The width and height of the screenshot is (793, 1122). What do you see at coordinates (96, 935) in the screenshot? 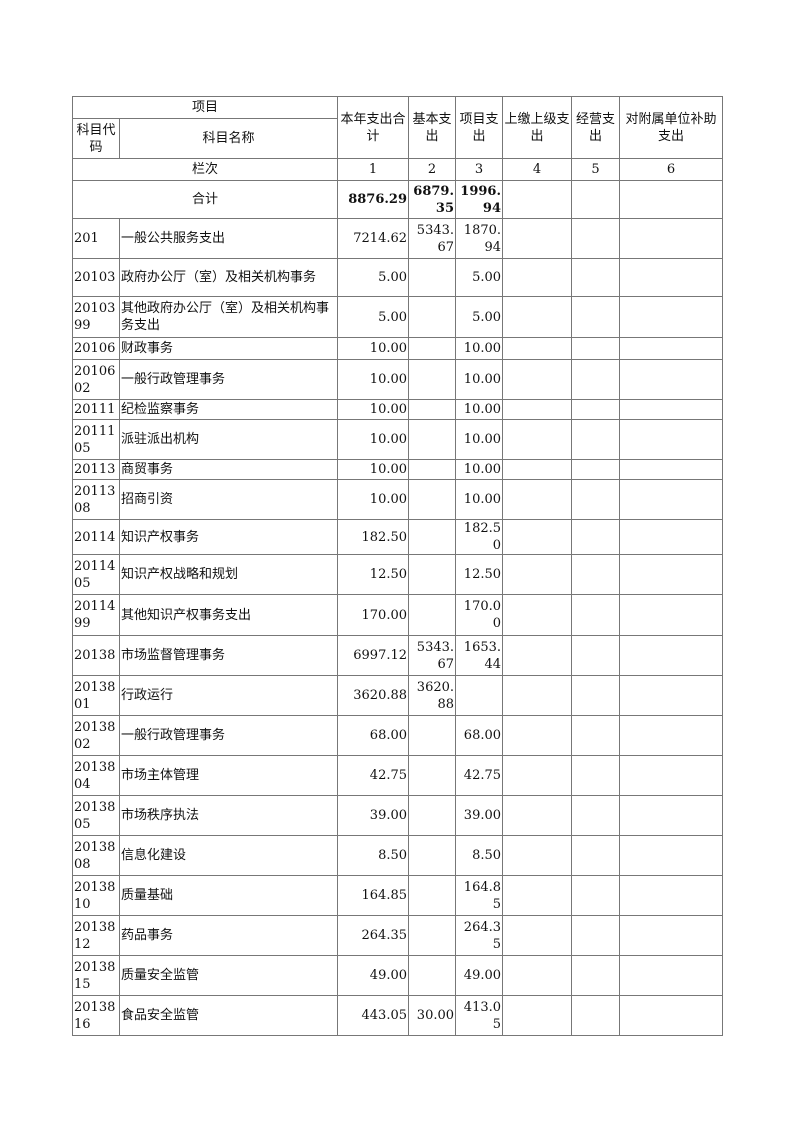
I see `row-code: 2013812` at bounding box center [96, 935].